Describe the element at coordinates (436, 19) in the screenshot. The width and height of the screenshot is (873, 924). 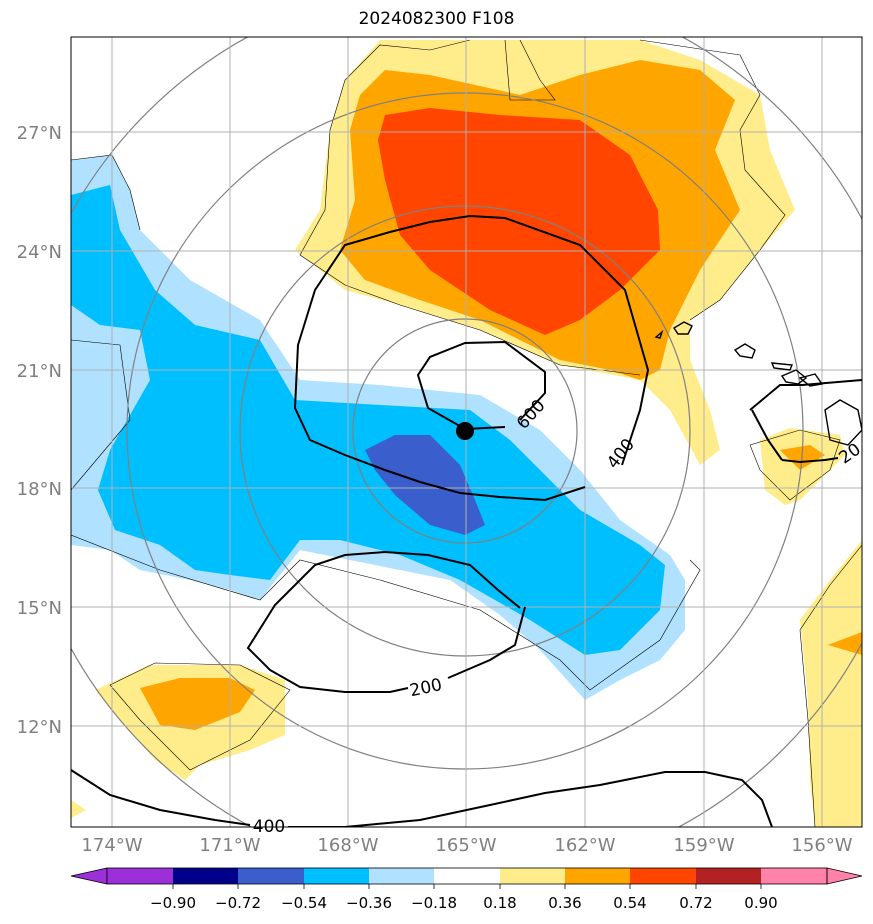
I see `map-title: 2024082300 F108` at that location.